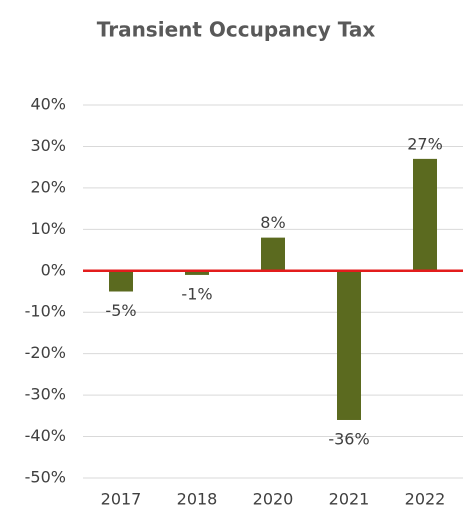 This screenshot has width=472, height=513. Describe the element at coordinates (45, 352) in the screenshot. I see `y-tick-label: -20%` at that location.